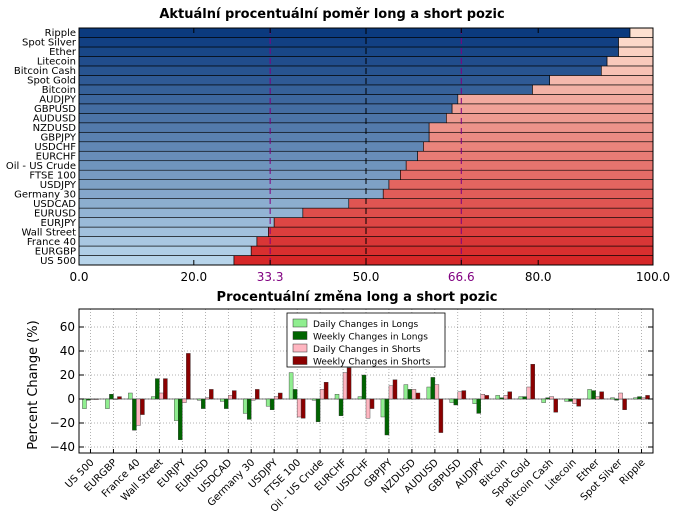 The height and width of the screenshot is (516, 680). Describe the element at coordinates (193, 277) in the screenshot. I see `x-tick-label: 20.0` at that location.